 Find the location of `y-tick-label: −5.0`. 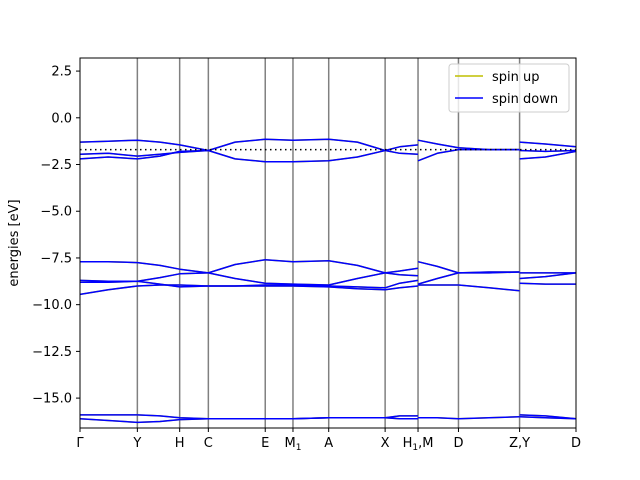

y-tick-label: −5.0 is located at coordinates (56, 212).